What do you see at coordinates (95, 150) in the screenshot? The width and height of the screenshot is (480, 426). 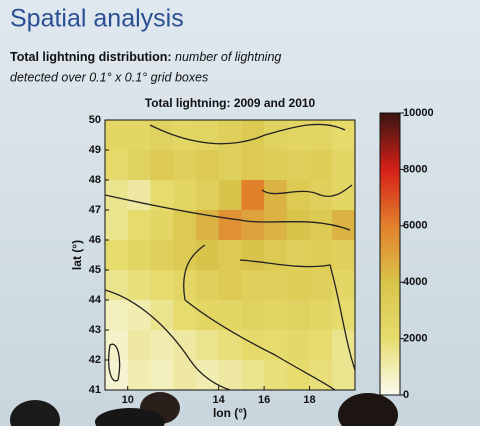 I see `y-tick-label: 49` at bounding box center [95, 150].